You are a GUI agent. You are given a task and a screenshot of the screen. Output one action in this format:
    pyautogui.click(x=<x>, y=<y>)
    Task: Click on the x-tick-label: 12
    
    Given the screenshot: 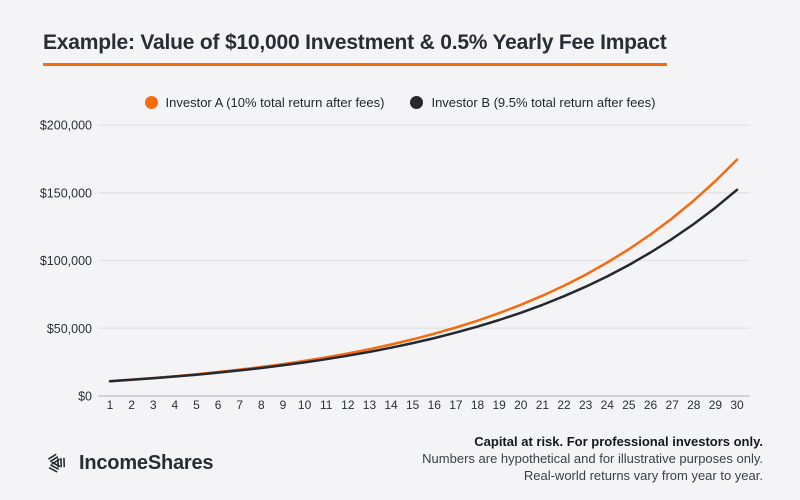 What is the action you would take?
    pyautogui.click(x=348, y=405)
    